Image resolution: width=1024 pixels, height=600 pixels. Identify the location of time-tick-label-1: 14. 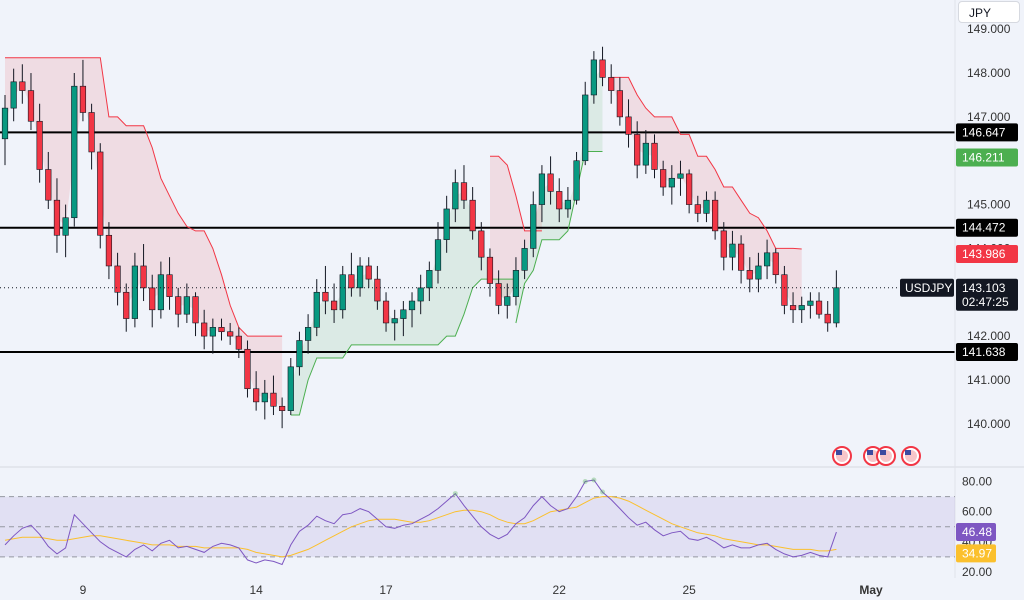
(256, 590).